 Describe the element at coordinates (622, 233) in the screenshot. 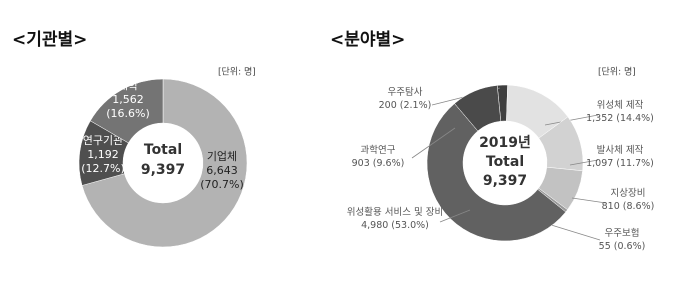

I see `category-label: 우주보험` at that location.